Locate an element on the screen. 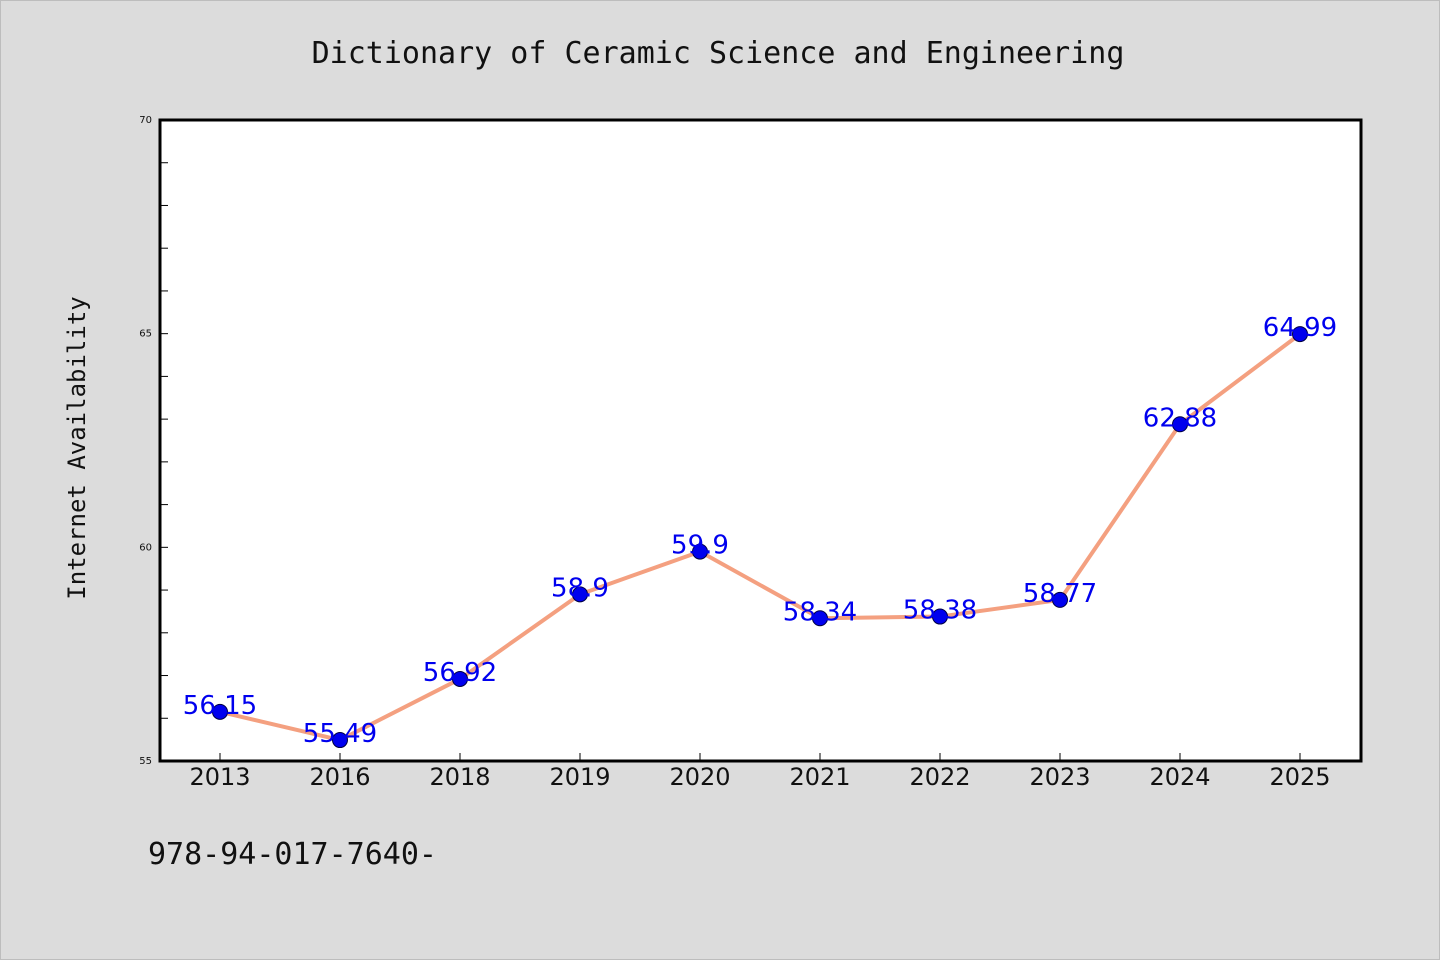 The height and width of the screenshot is (960, 1440). data-value-label: 58.34 is located at coordinates (820, 612).